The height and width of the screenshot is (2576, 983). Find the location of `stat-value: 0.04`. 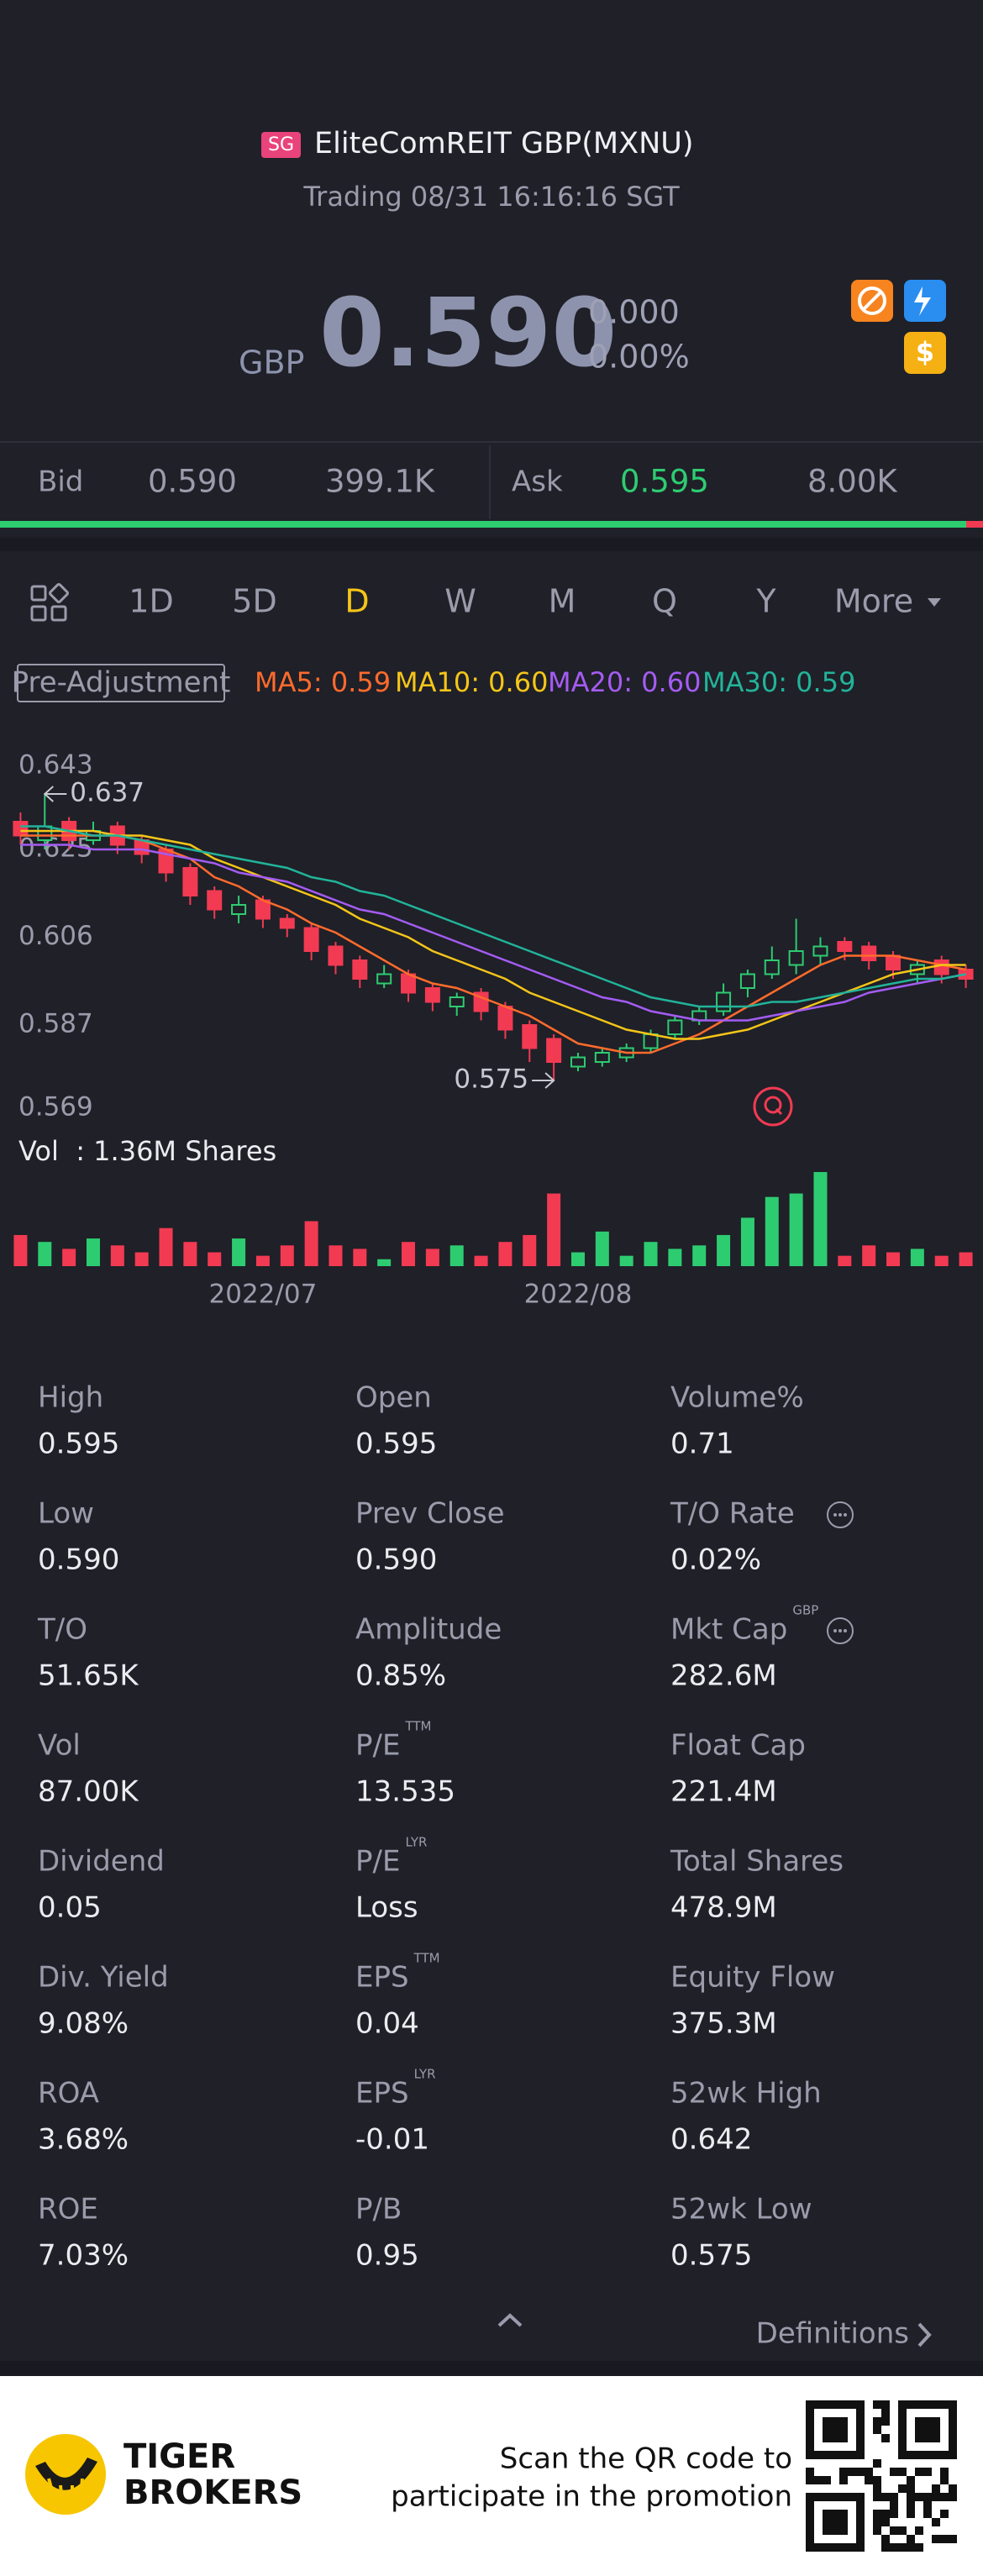

stat-value: 0.04 is located at coordinates (387, 2024).